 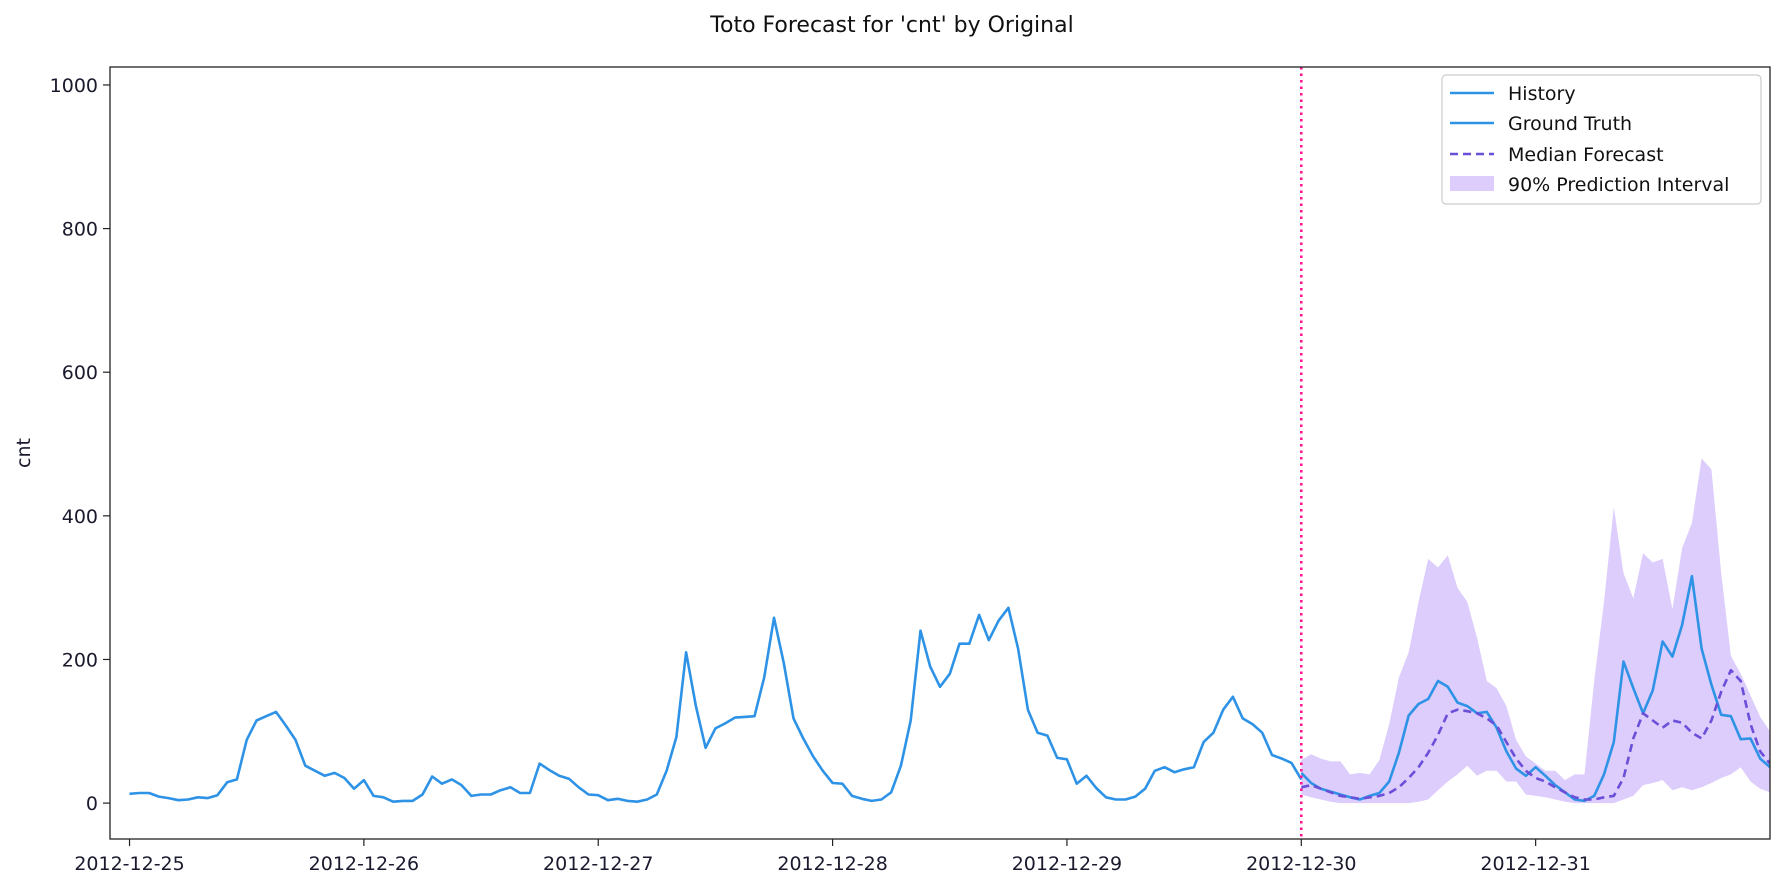 I want to click on legend-interval-label: 90% Prediction Interval, so click(x=1618, y=185).